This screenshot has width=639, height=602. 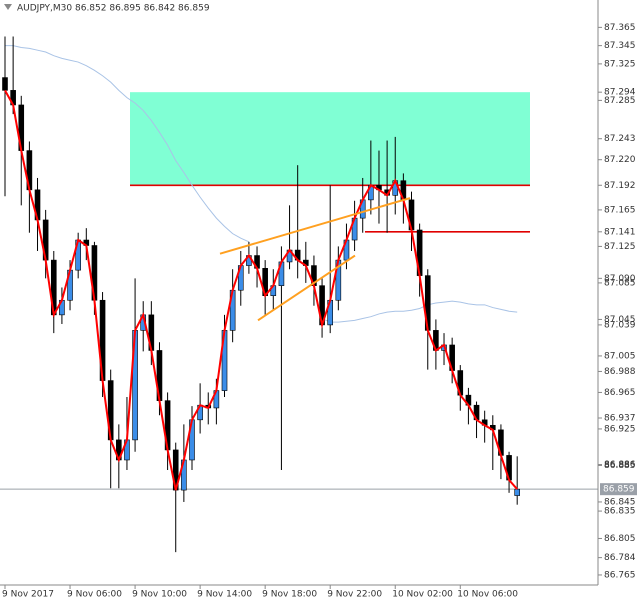 I want to click on x-tick-label: 9 Nov 14:00, so click(x=224, y=595).